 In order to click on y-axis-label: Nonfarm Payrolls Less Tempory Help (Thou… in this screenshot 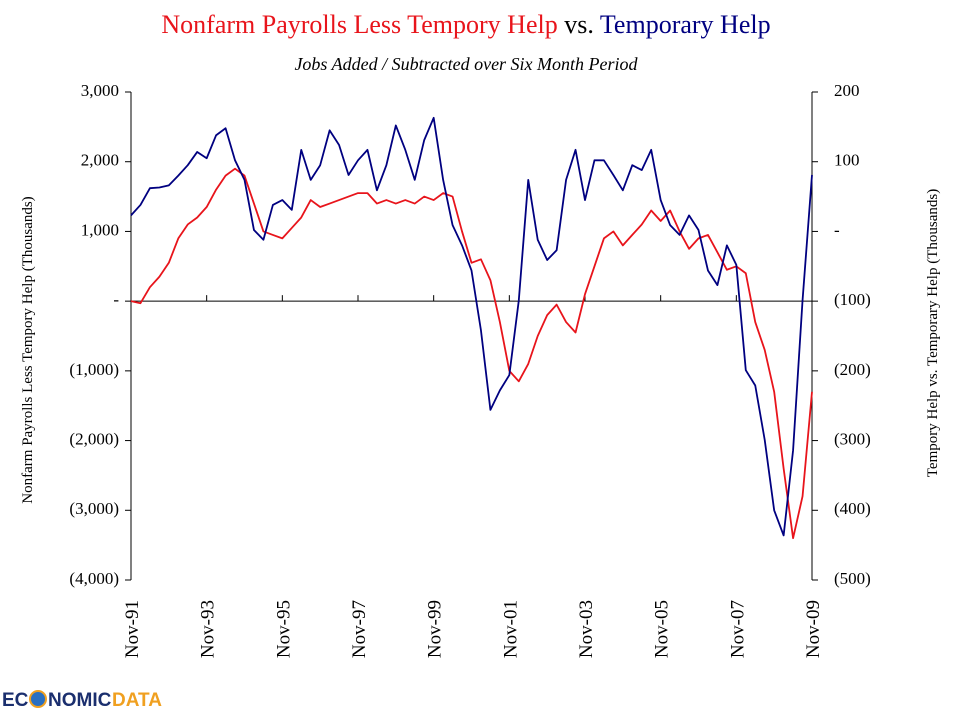, I will do `click(28, 349)`.